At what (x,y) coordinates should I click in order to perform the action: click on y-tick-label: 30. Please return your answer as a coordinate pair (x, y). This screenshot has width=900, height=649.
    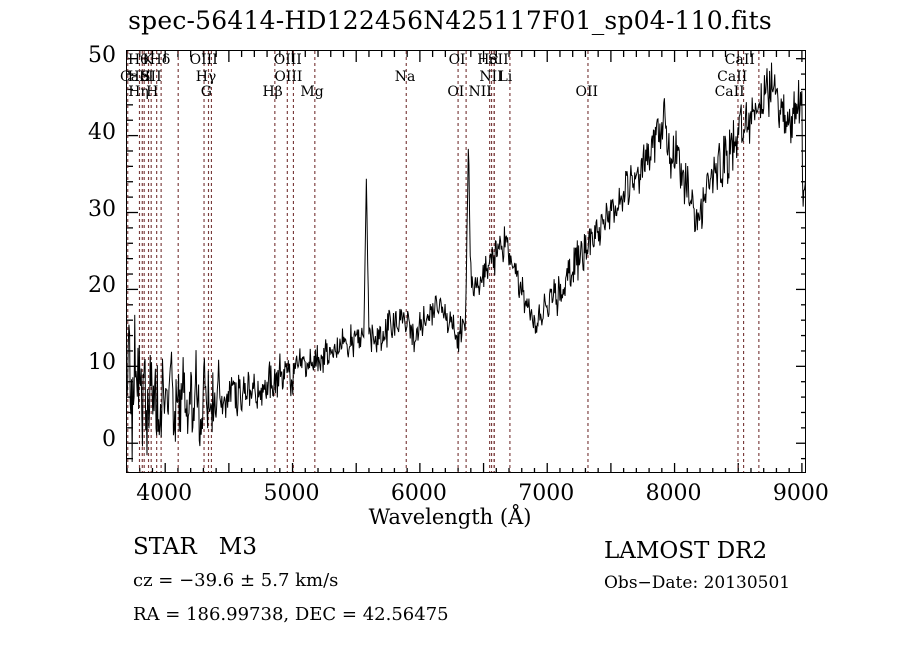
    Looking at the image, I should click on (102, 209).